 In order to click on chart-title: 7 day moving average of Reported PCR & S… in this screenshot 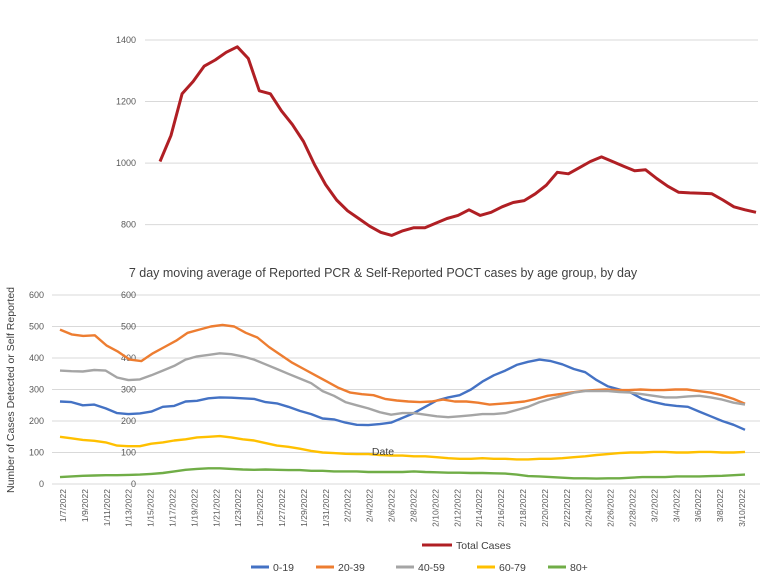, I will do `click(383, 273)`.